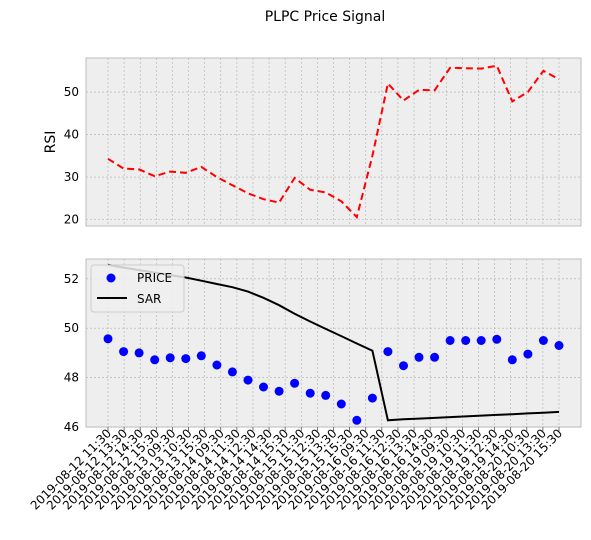 The width and height of the screenshot is (591, 540). I want to click on price-y-ticks: 46 48 50 52, so click(71, 353).